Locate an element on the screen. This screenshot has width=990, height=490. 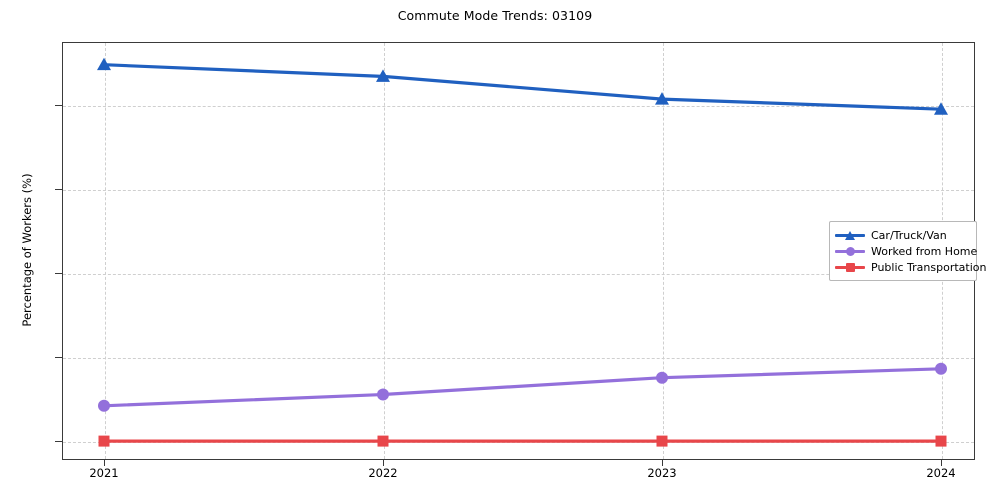
chart-title: Commute Mode Trends: 03109 is located at coordinates (495, 15).